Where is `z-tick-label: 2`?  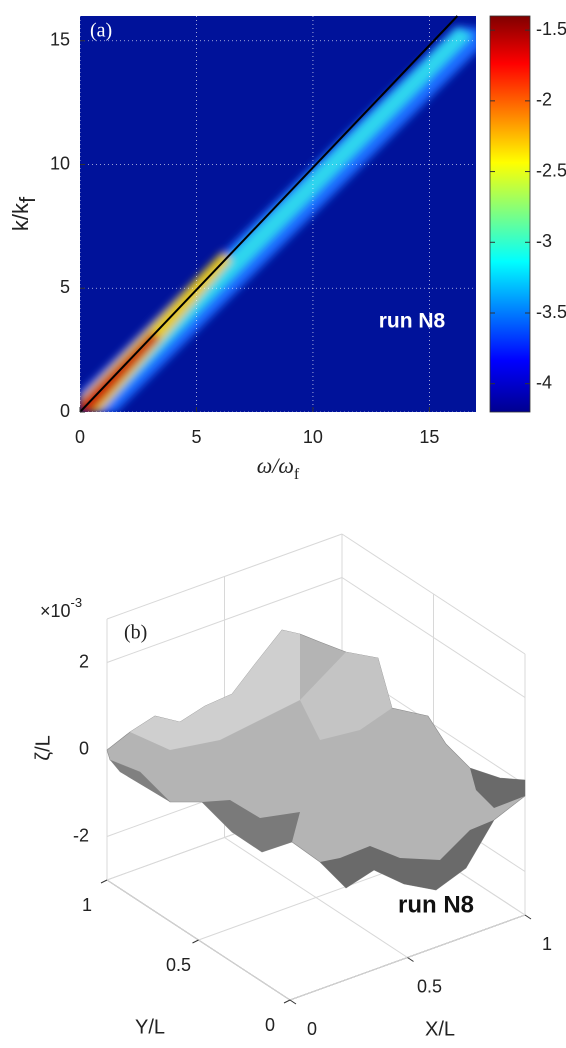 z-tick-label: 2 is located at coordinates (84, 661).